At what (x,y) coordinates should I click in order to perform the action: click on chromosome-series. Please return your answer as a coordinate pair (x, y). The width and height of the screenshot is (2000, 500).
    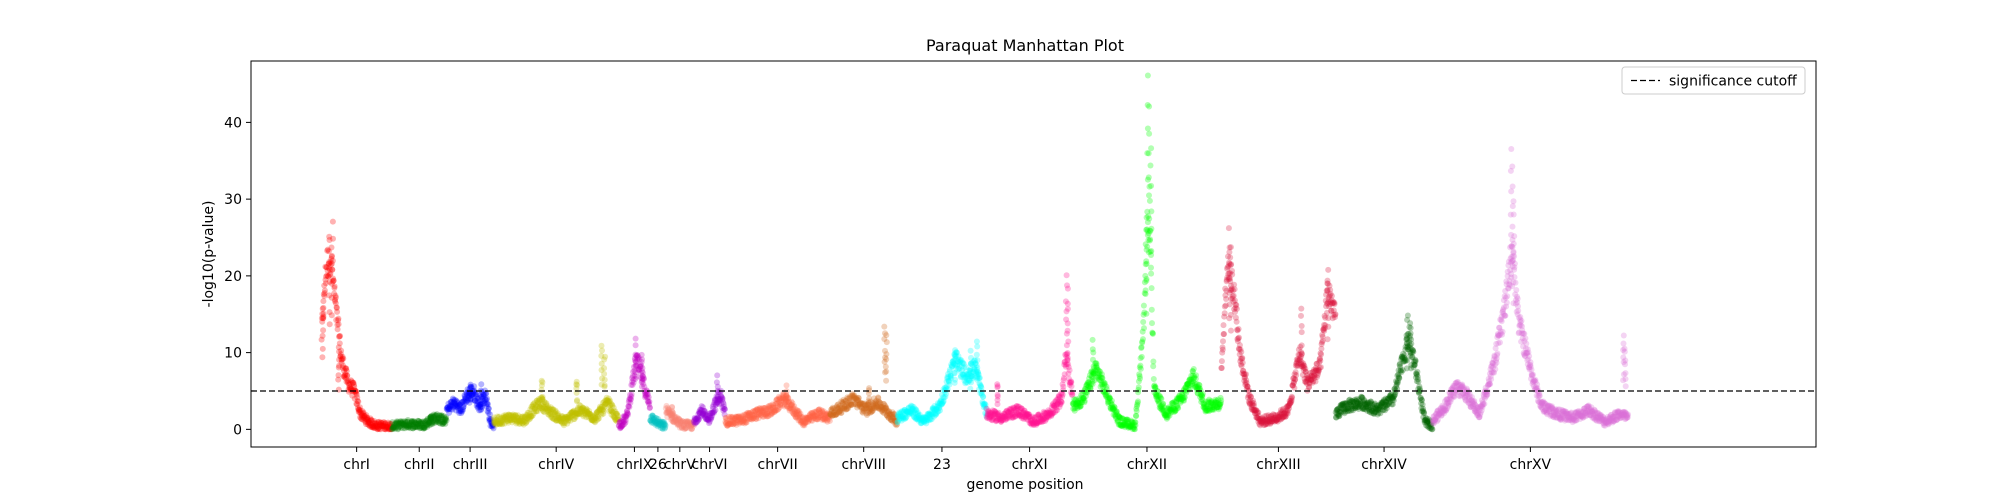
    Looking at the image, I should click on (556, 385).